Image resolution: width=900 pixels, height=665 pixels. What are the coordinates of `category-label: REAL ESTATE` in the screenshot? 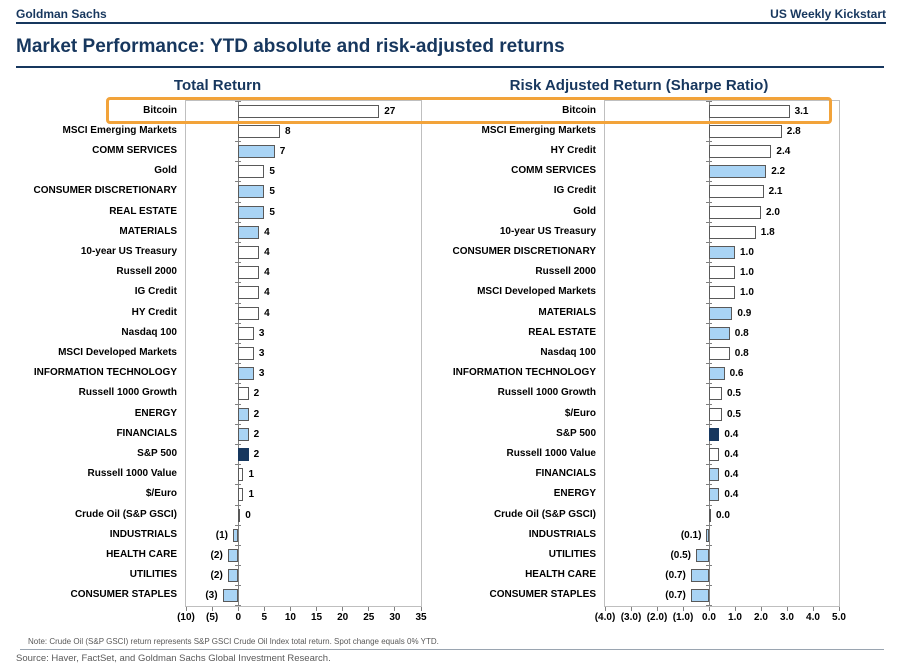 It's located at (562, 332).